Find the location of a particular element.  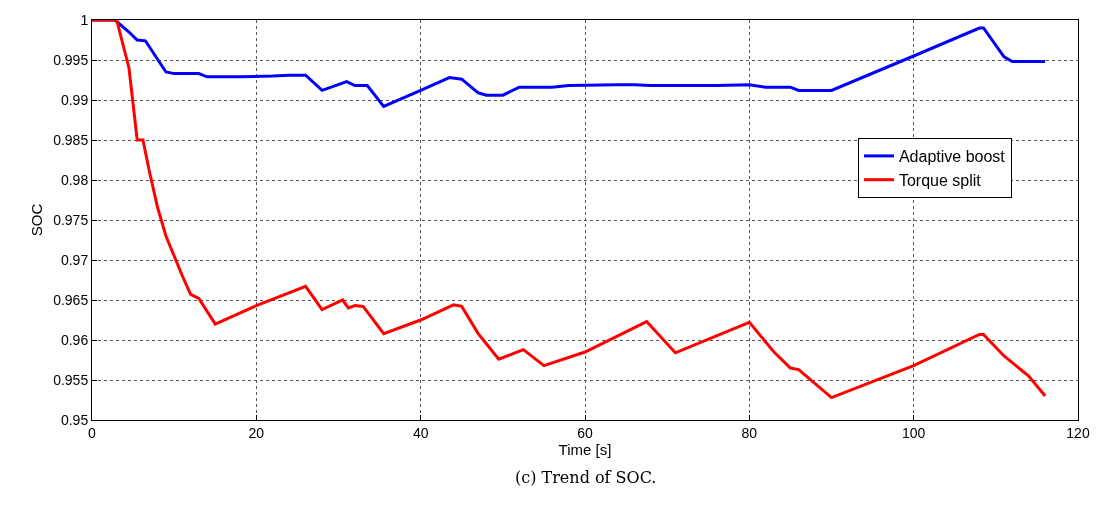

y-tick-label: 0.95 is located at coordinates (74, 419).